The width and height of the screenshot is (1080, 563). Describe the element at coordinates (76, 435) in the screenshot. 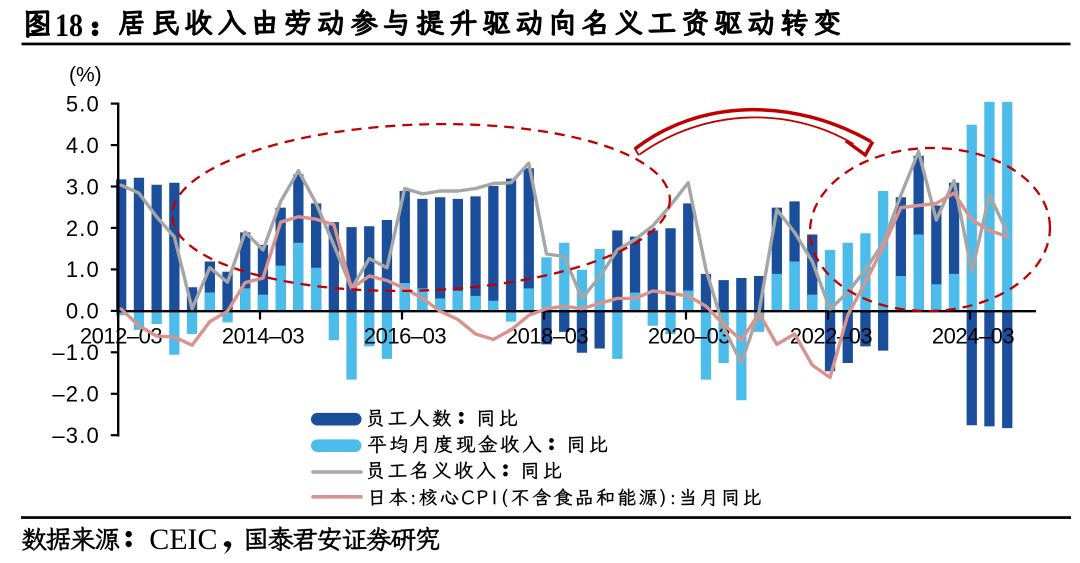

I see `svg-text: –3.0` at that location.